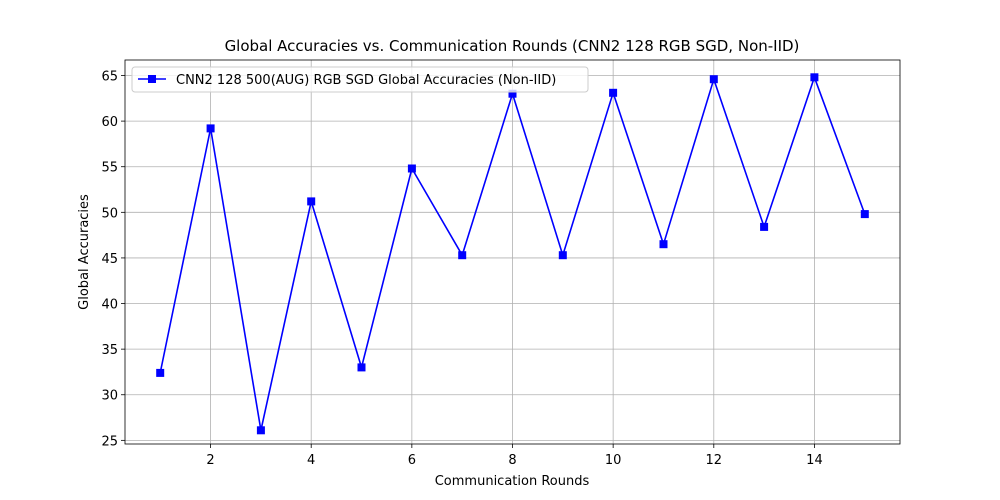 The image size is (1000, 500). Describe the element at coordinates (109, 259) in the screenshot. I see `y-tick-label: 45` at that location.